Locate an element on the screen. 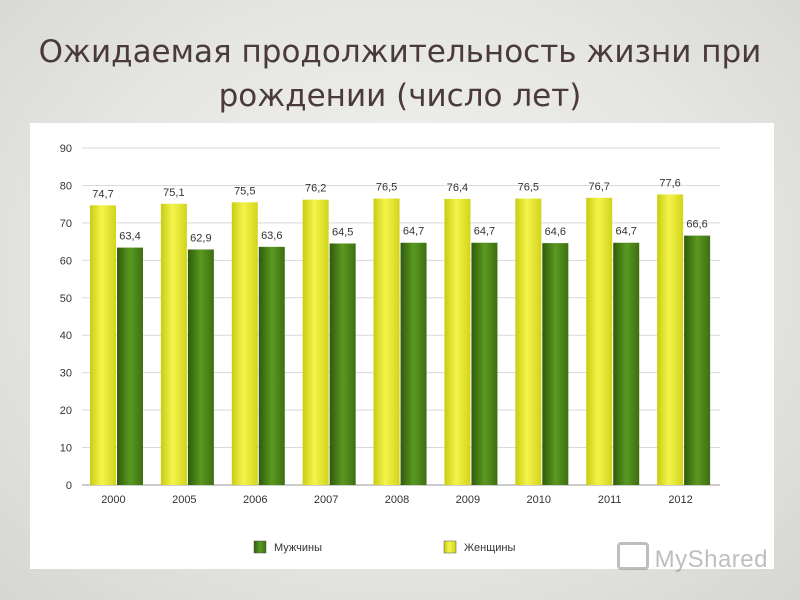 The width and height of the screenshot is (800, 600). data-label-women: 74,7 is located at coordinates (102, 194).